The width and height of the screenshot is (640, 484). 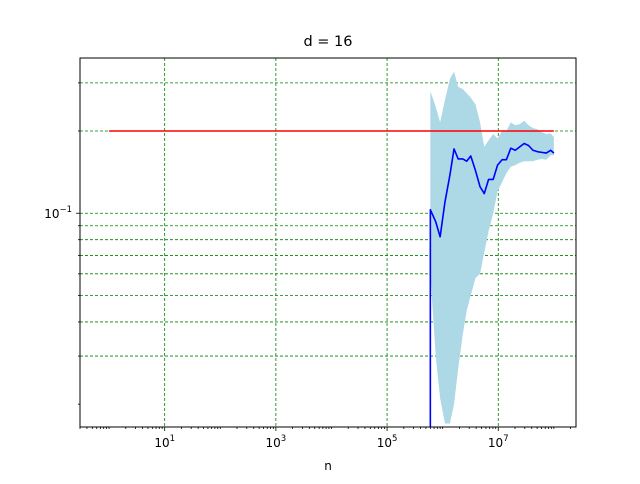 What do you see at coordinates (328, 42) in the screenshot?
I see `chart-title: d = 16` at bounding box center [328, 42].